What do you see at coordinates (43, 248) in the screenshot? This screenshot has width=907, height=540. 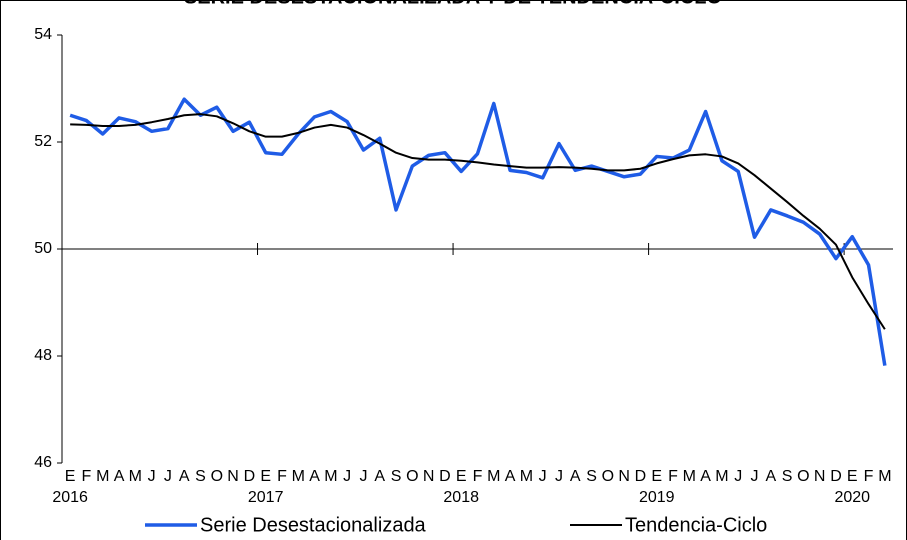 I see `y-tick-label: 50` at bounding box center [43, 248].